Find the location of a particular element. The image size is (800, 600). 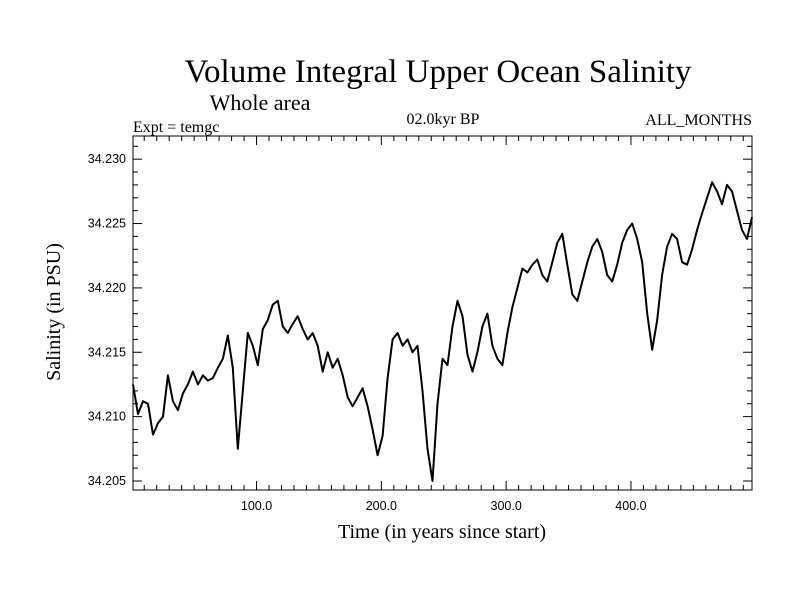

months-label: ALL_MONTHS is located at coordinates (698, 120).